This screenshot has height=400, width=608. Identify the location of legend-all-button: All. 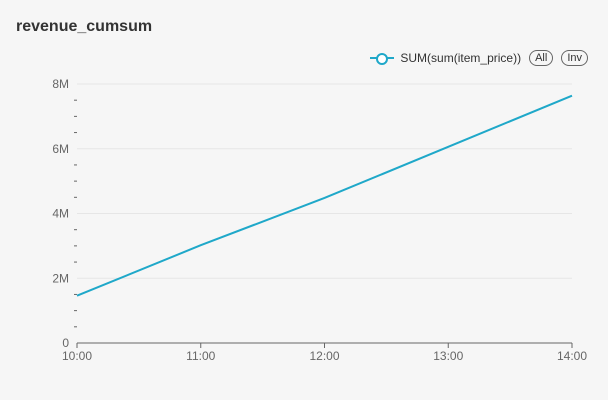
(541, 58).